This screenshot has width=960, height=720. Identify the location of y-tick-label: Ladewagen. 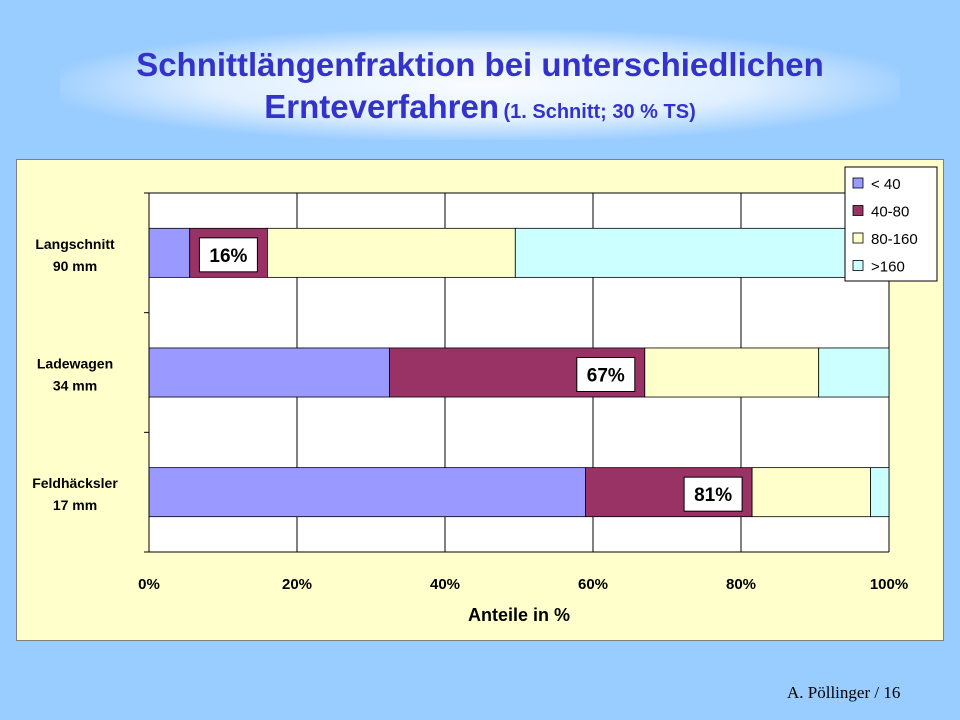
(75, 364).